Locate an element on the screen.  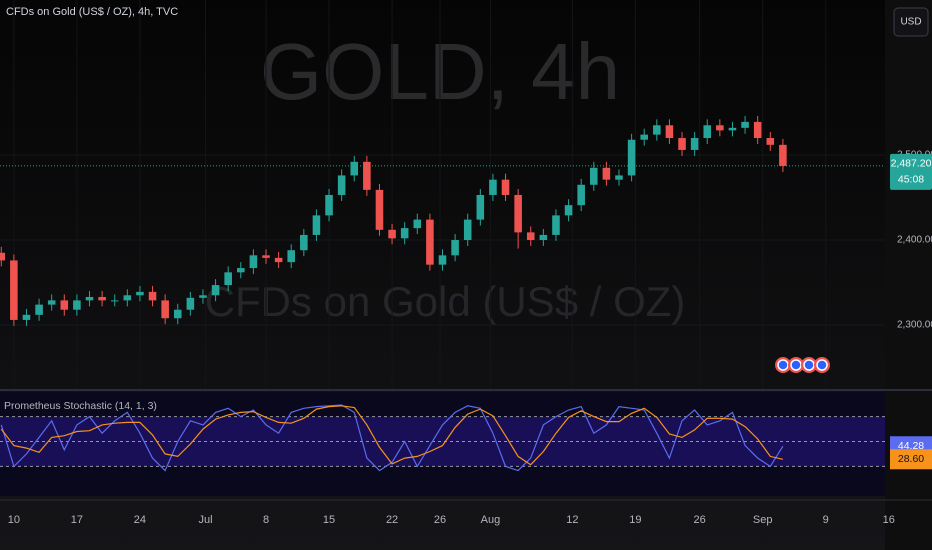
x-tick-label: 19 is located at coordinates (635, 520).